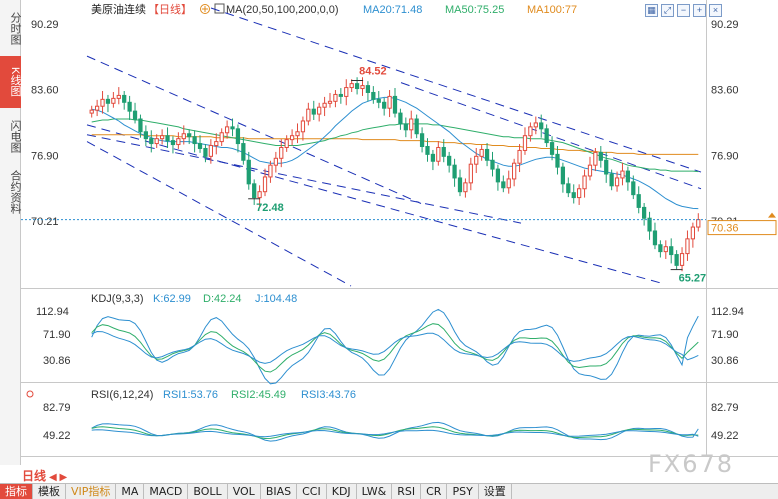 This screenshot has width=778, height=499. I want to click on current-price-arrow-icon, so click(772, 215).